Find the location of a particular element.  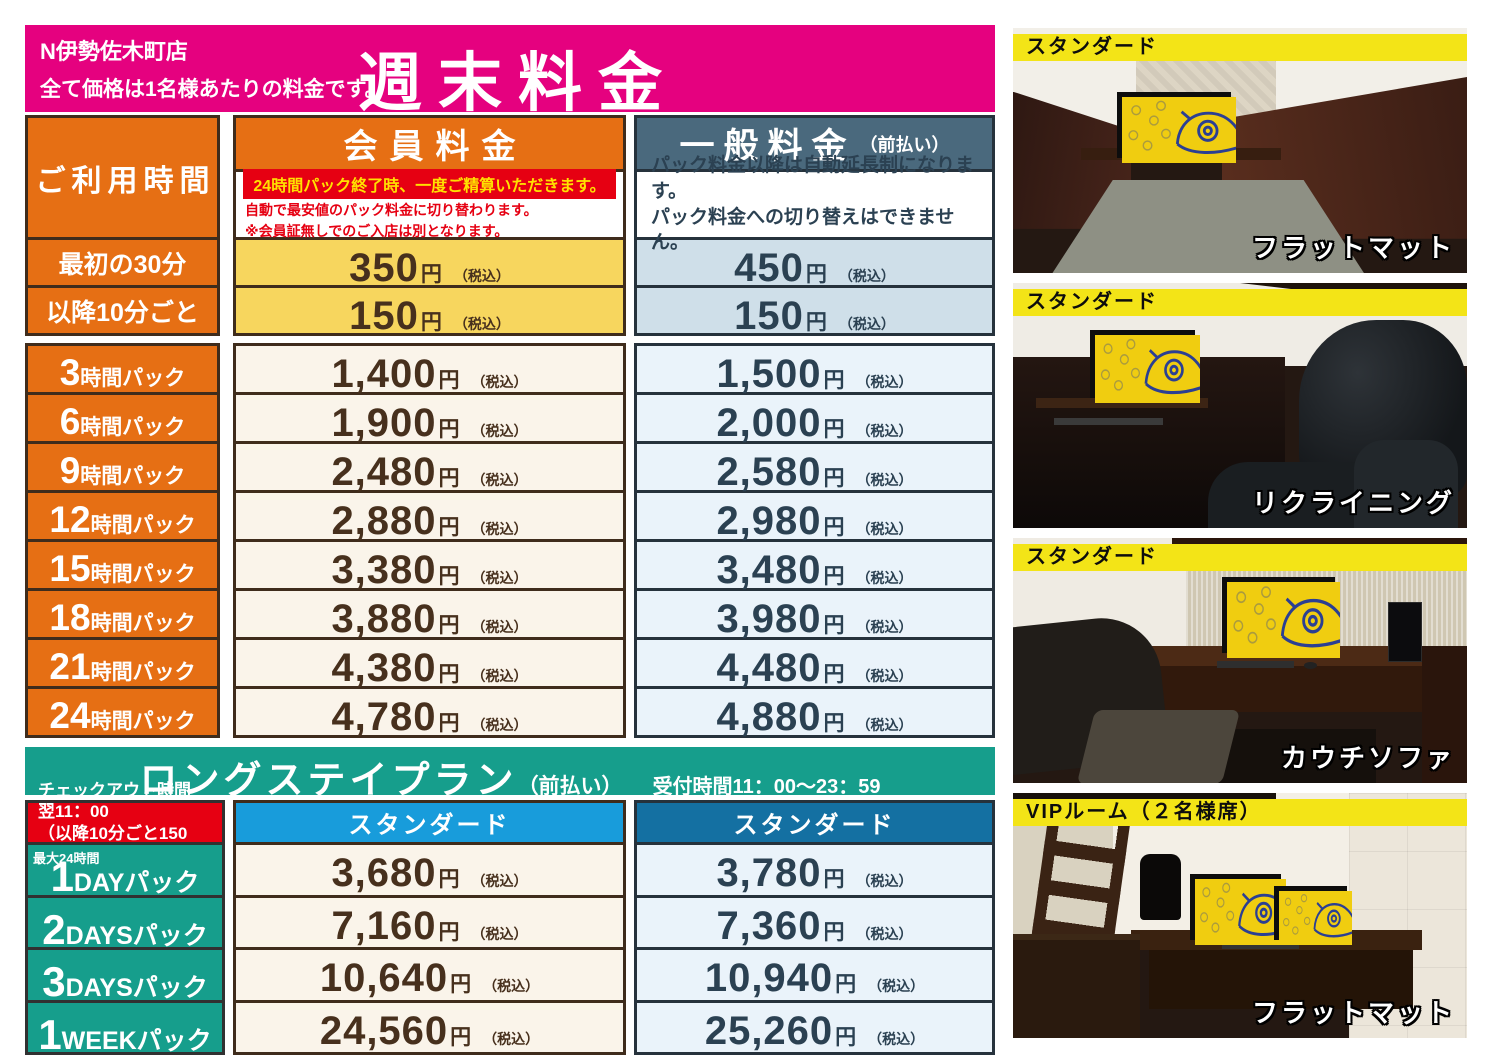

row-label: 6 時間パック is located at coordinates (122, 418).